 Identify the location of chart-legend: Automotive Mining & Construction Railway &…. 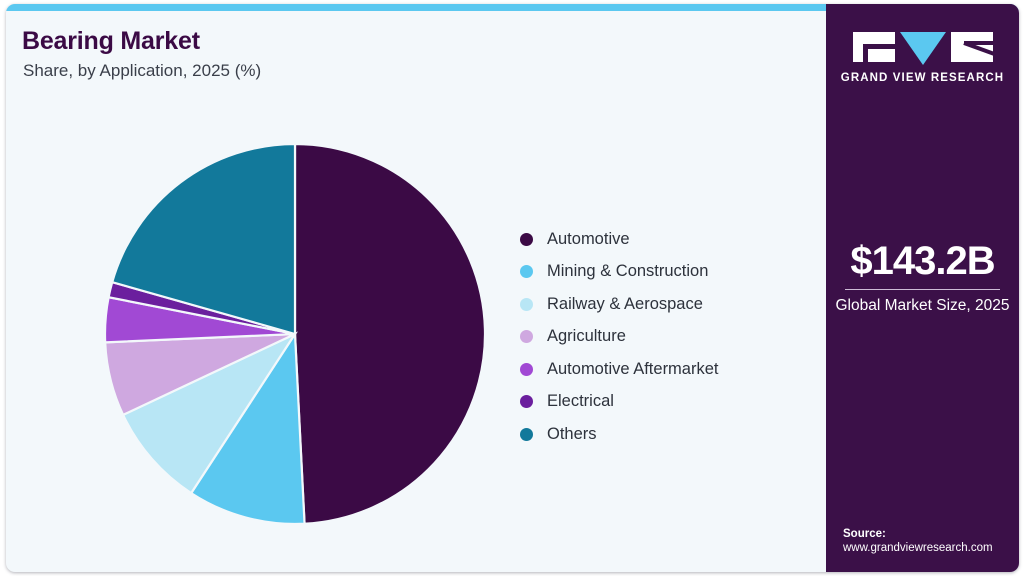
(619, 337).